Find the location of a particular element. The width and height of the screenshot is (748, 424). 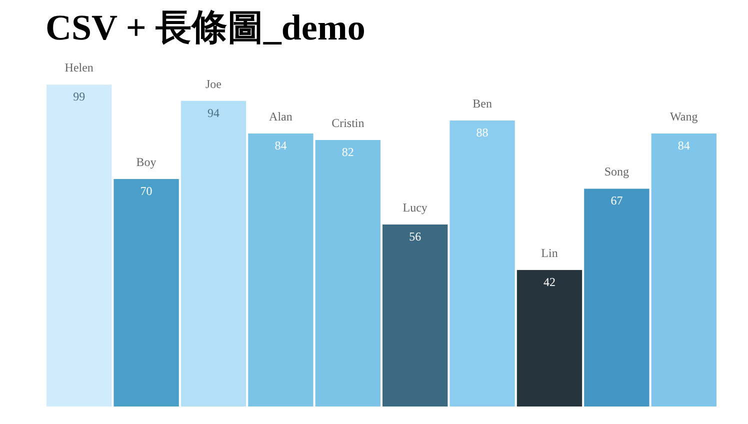

x-tick-label: Lucy is located at coordinates (415, 207).